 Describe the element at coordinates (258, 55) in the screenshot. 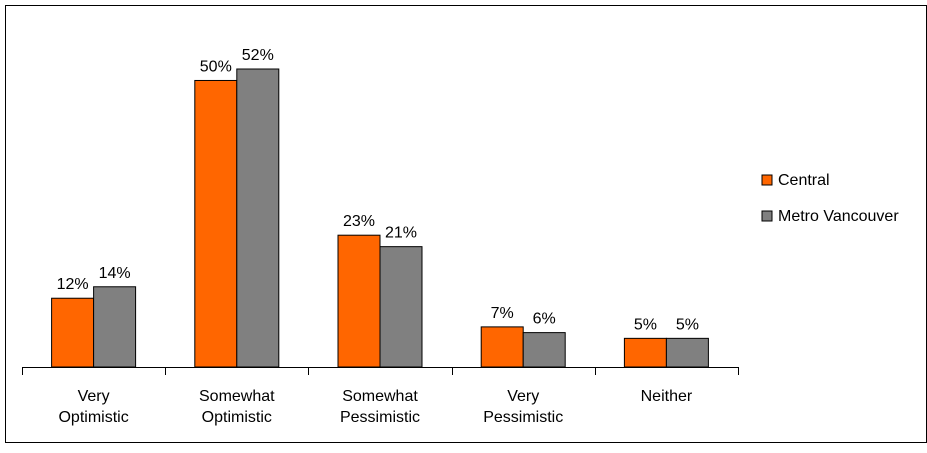

I see `data-label-metro-vancouver-1: 52%` at that location.